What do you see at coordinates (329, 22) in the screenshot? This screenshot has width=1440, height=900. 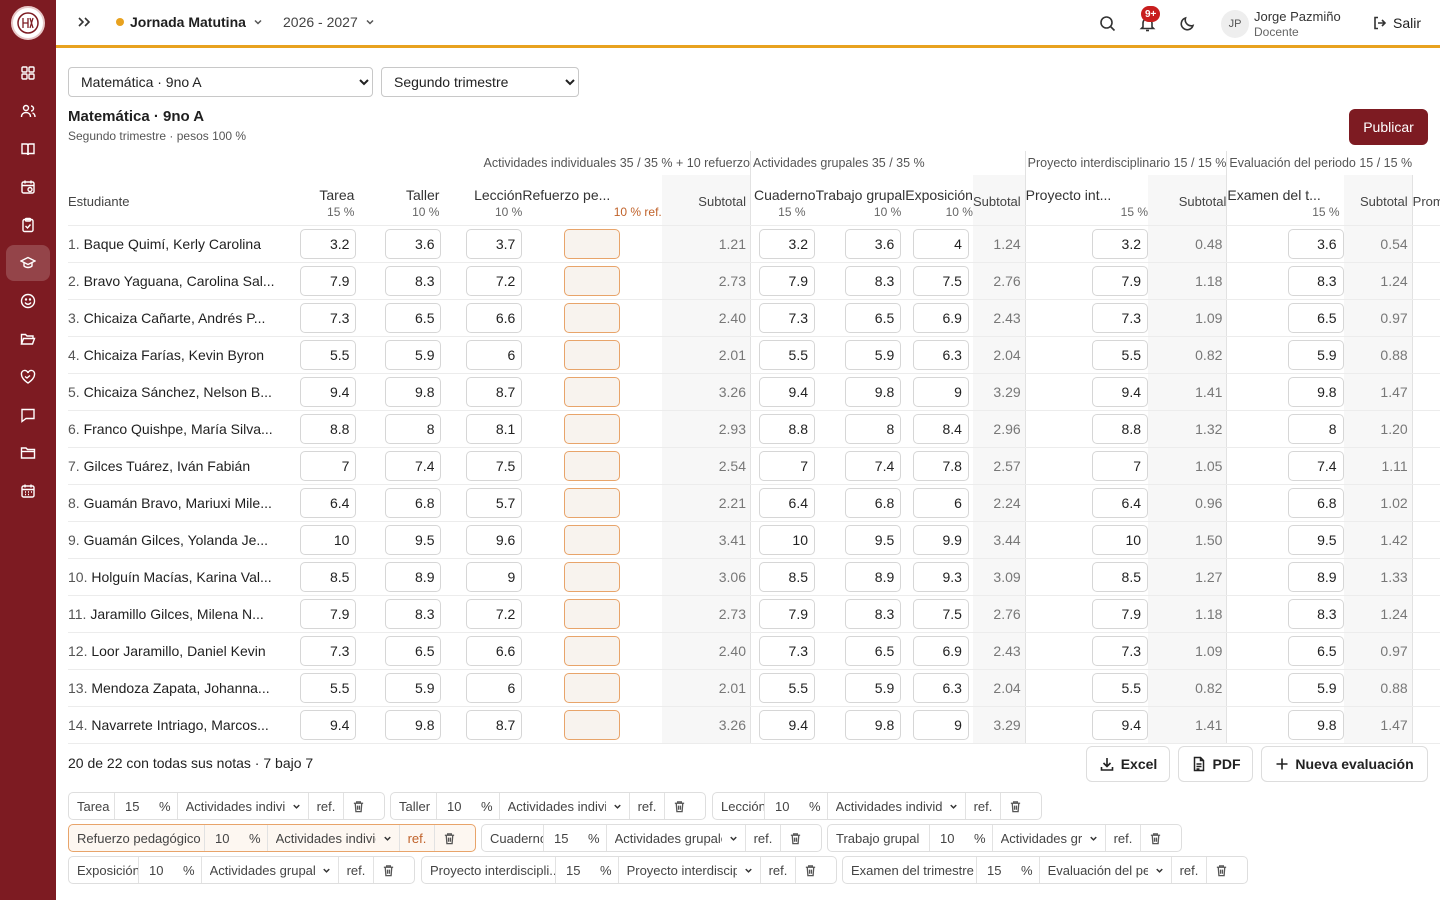 I see `year-selector: 2026 - 2027` at bounding box center [329, 22].